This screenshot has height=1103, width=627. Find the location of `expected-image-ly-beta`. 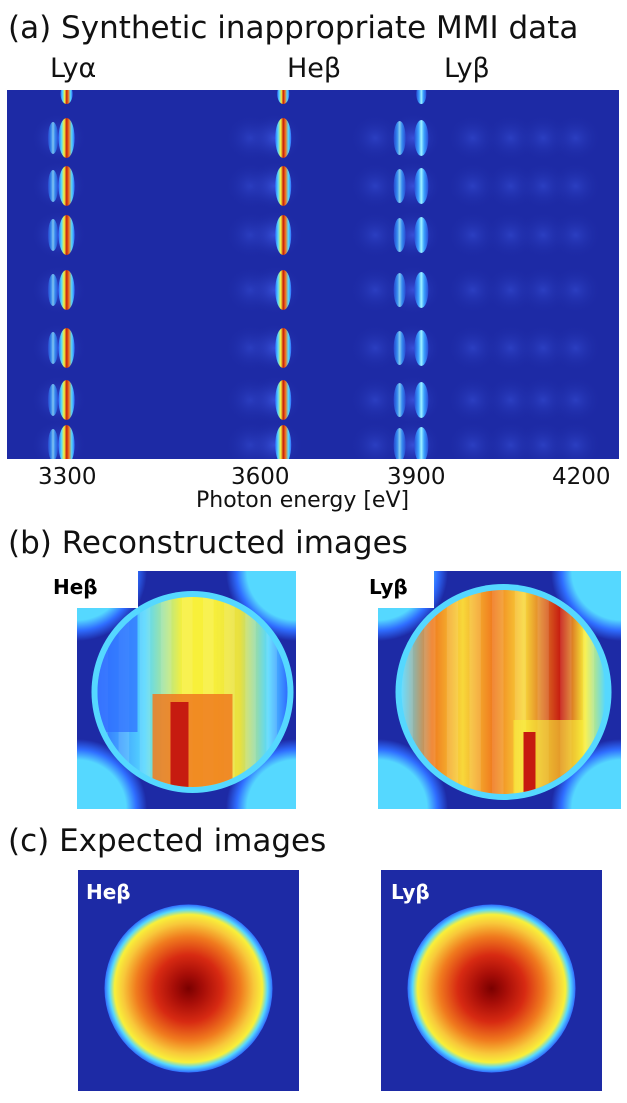

expected-image-ly-beta is located at coordinates (491, 980).